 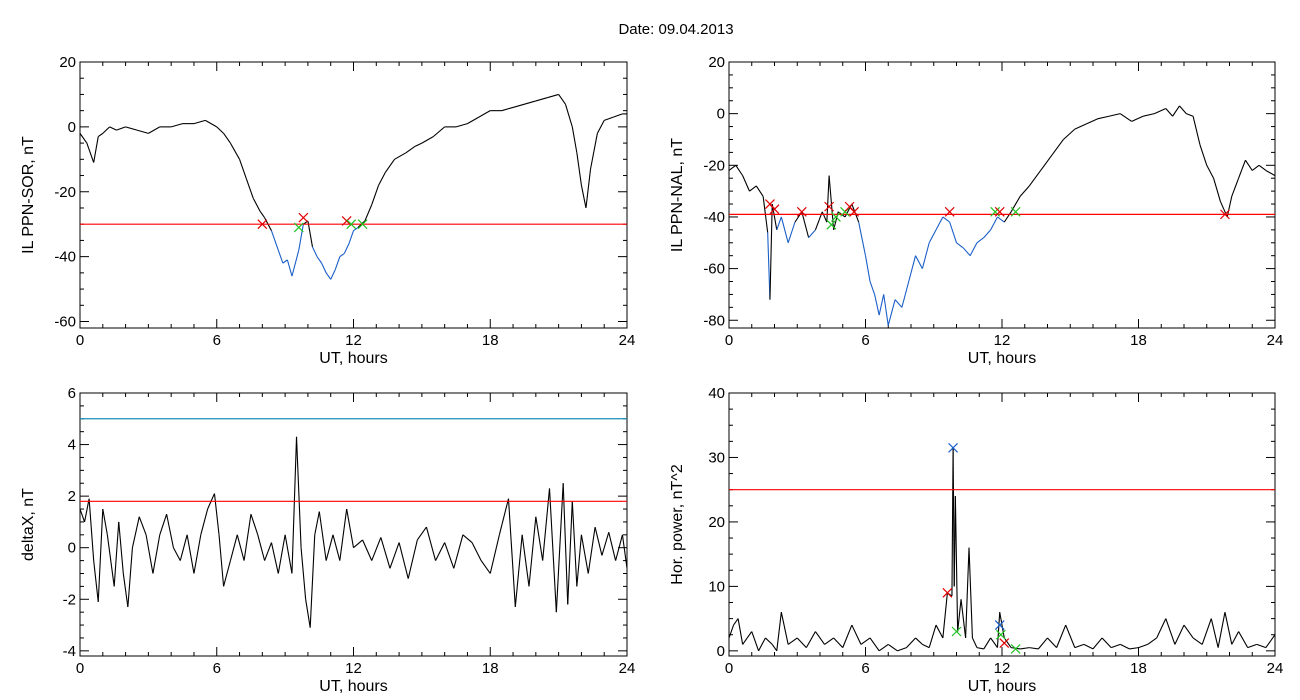 I want to click on y-tick-label: -40, so click(x=714, y=217).